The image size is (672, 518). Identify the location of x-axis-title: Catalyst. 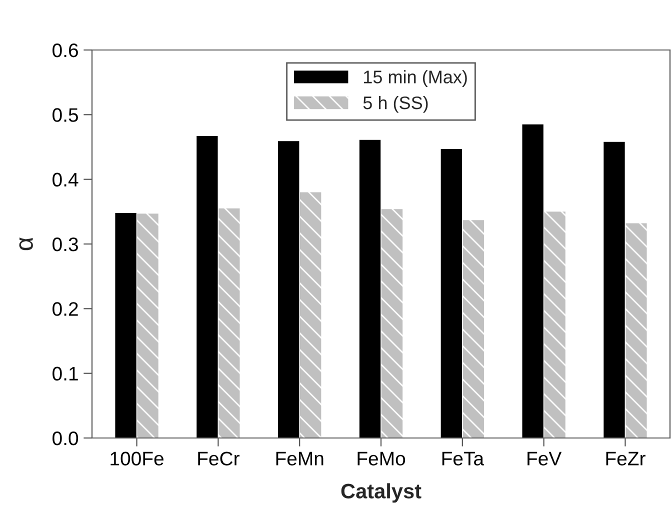
(381, 493).